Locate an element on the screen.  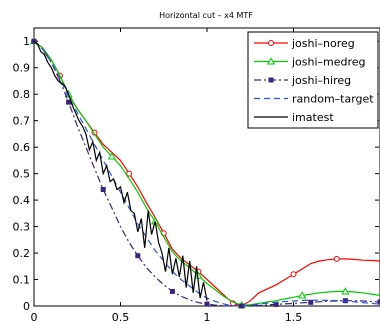
legend-label: imatest is located at coordinates (313, 117).